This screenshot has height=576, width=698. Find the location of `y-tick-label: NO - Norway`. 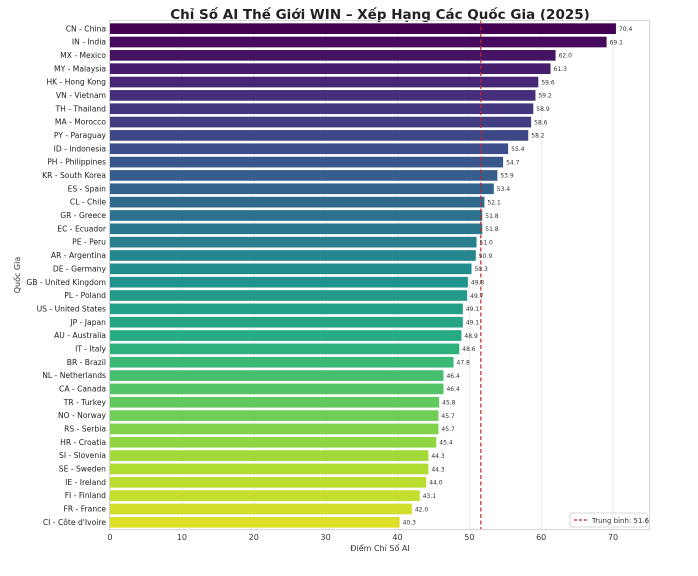

y-tick-label: NO - Norway is located at coordinates (82, 415).